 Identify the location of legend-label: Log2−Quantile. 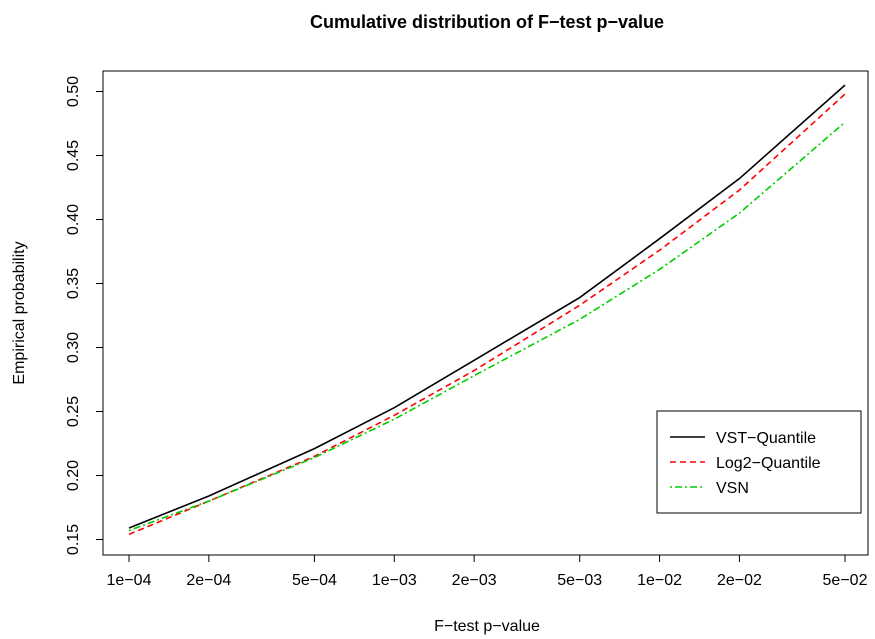
(768, 463).